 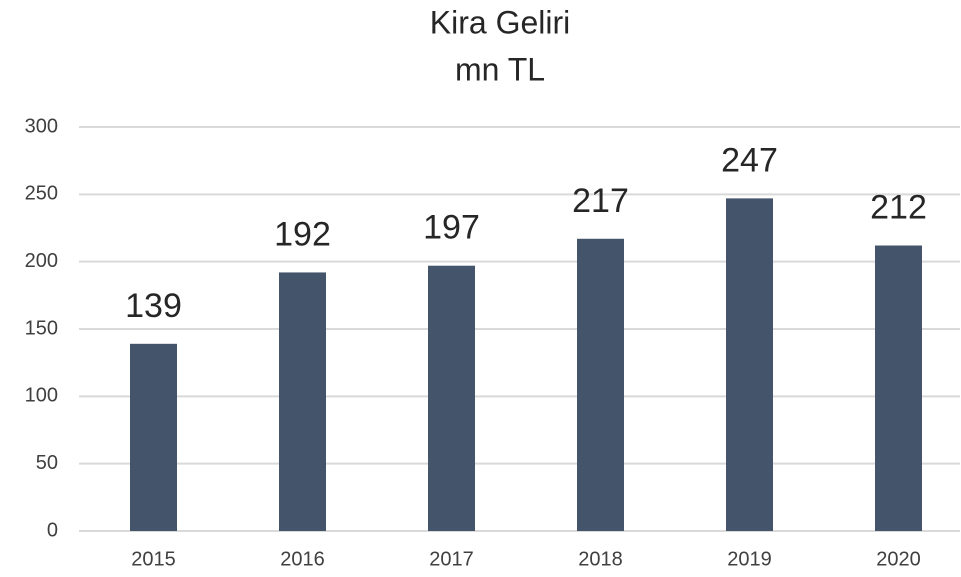 What do you see at coordinates (41, 396) in the screenshot?
I see `y-tick-label: 100` at bounding box center [41, 396].